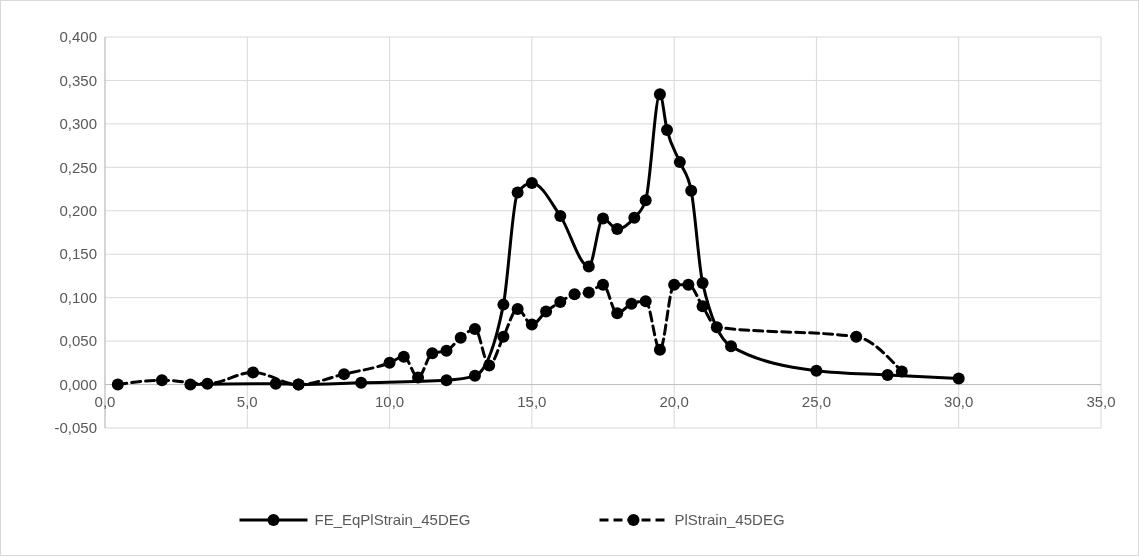 Image resolution: width=1139 pixels, height=556 pixels. What do you see at coordinates (1101, 401) in the screenshot?
I see `x-tick-label: 35,0` at bounding box center [1101, 401].